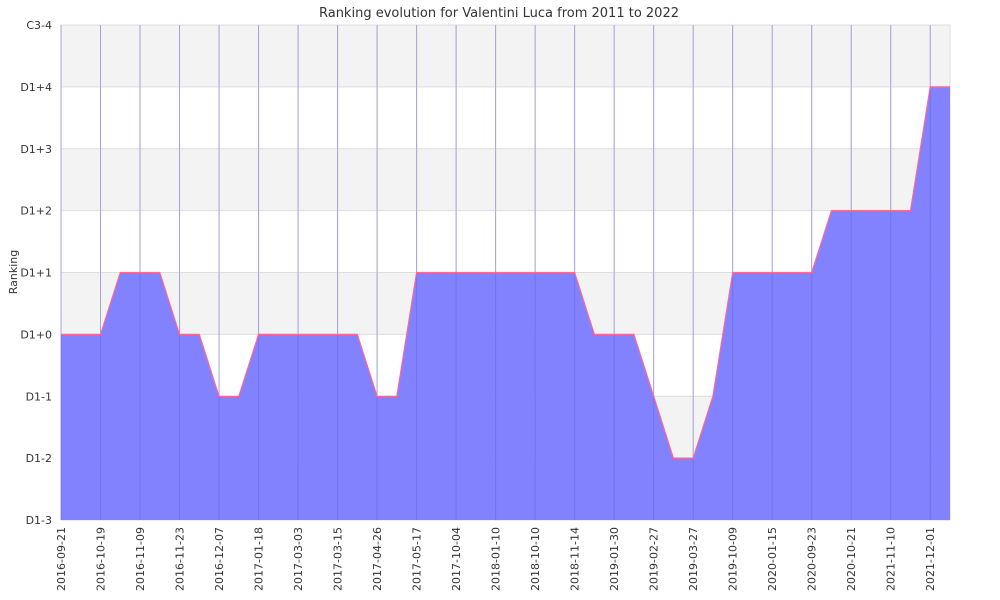 This screenshot has width=1000, height=600. Describe the element at coordinates (377, 559) in the screenshot. I see `x-tick-label: 2017-04-26` at that location.